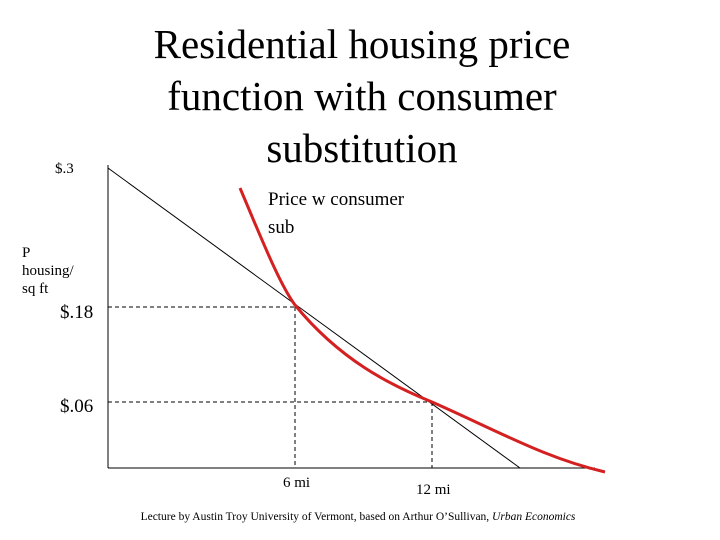  Describe the element at coordinates (26, 253) in the screenshot. I see `y-axis-label: P` at that location.